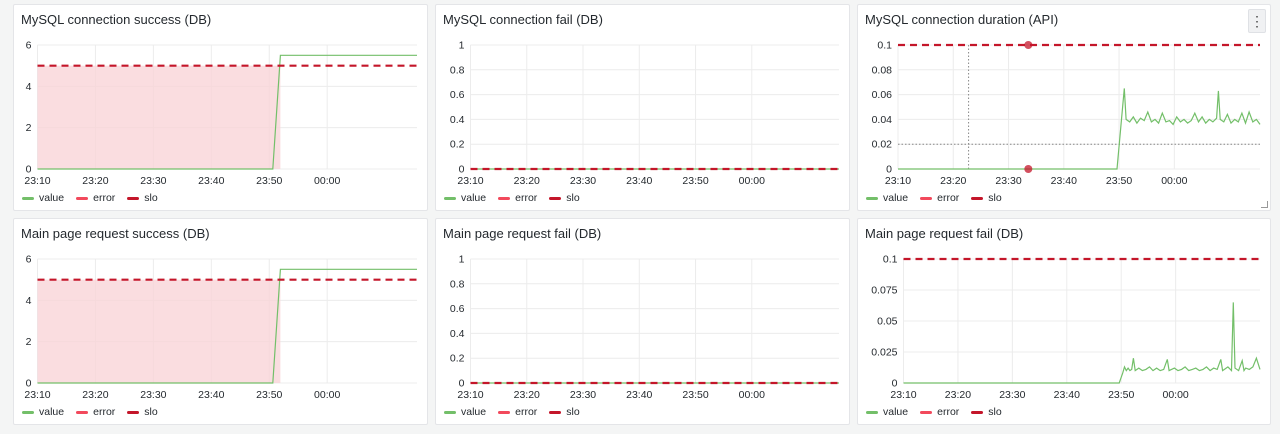 The width and height of the screenshot is (1280, 434). Describe the element at coordinates (882, 145) in the screenshot. I see `y-tick-label: 0.02` at that location.